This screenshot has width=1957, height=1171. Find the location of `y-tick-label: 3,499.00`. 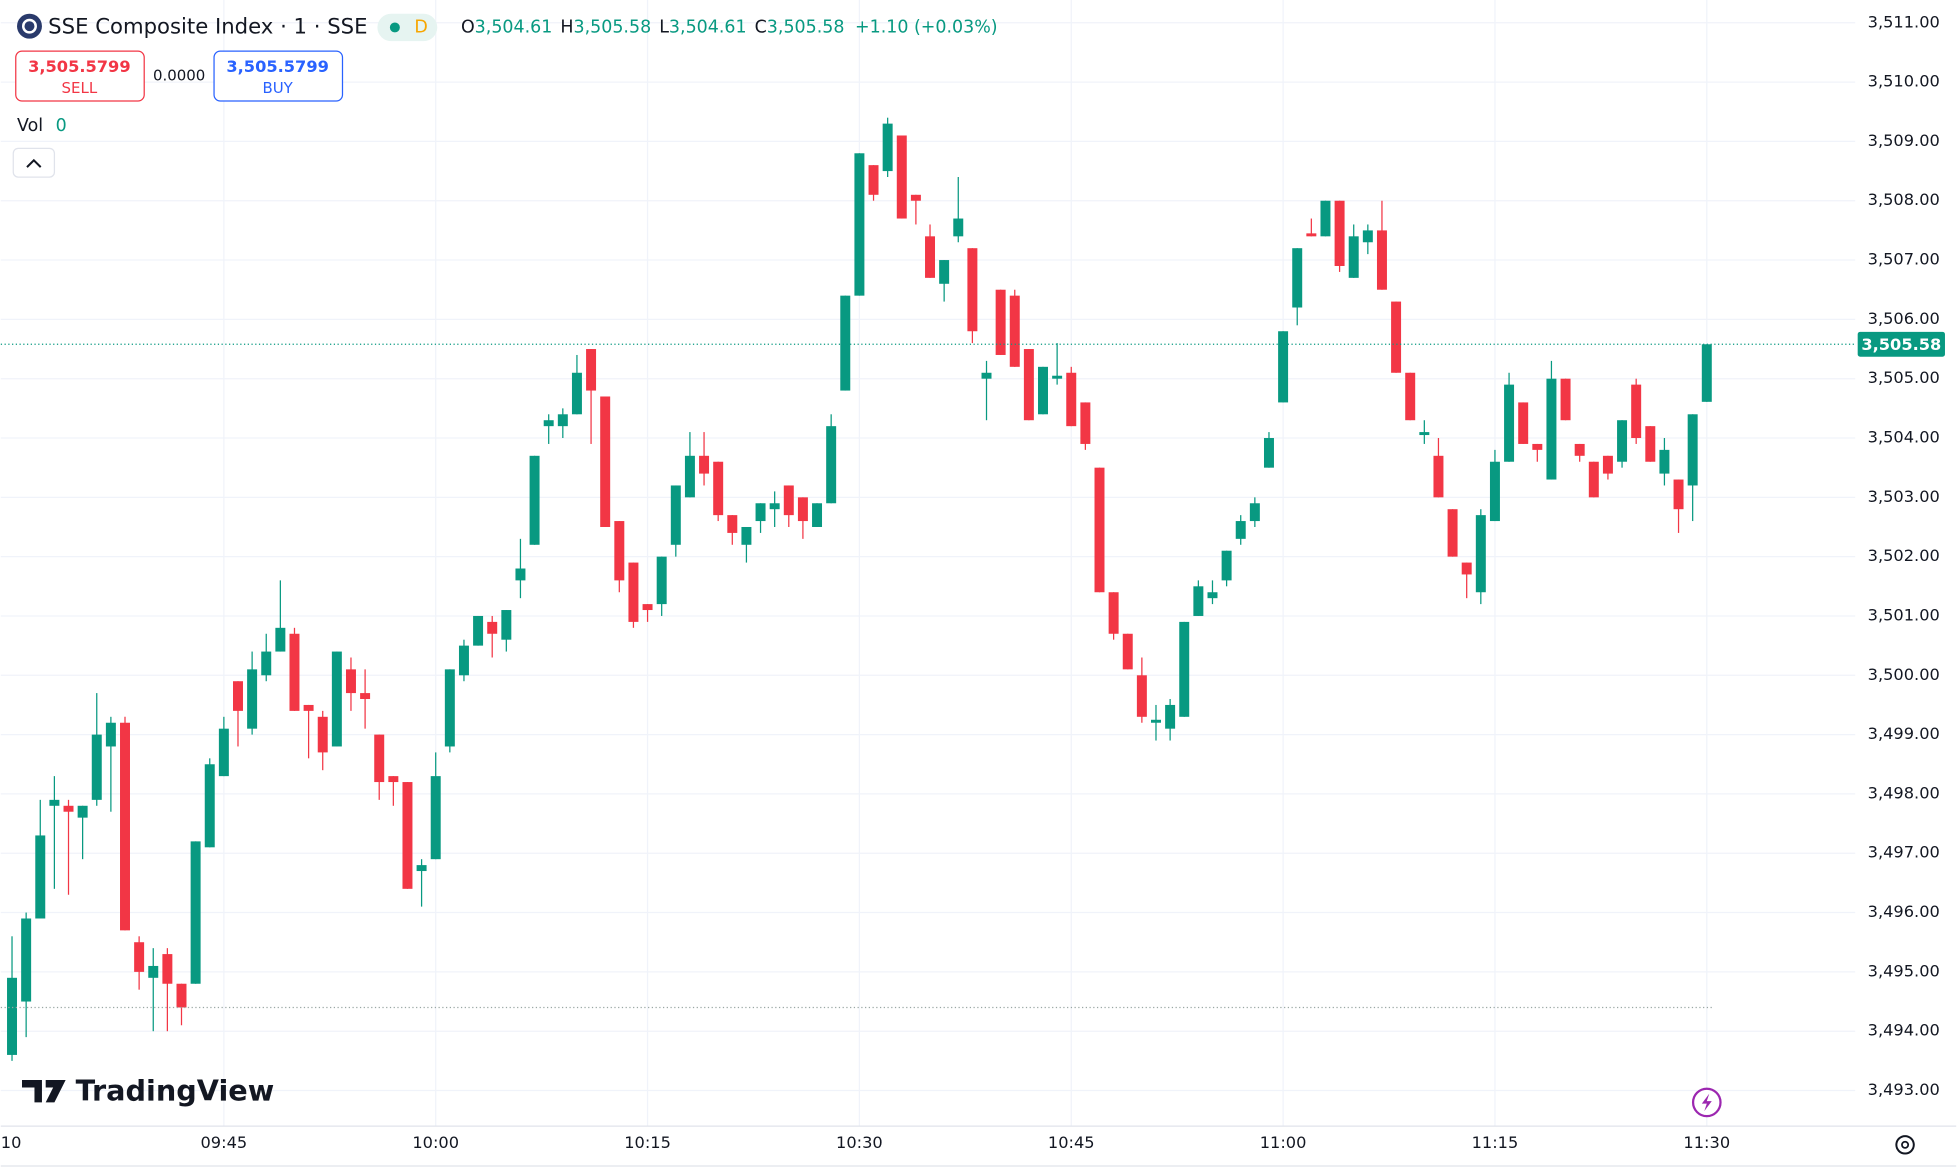

y-tick-label: 3,499.00 is located at coordinates (1904, 733).